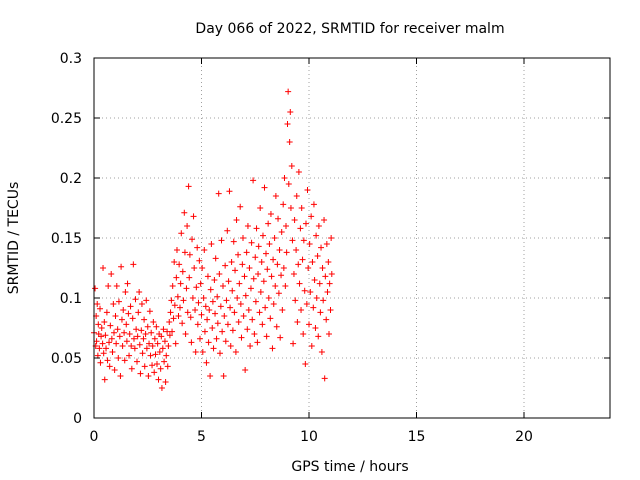 The height and width of the screenshot is (480, 640). I want to click on x-tick-label: 20, so click(524, 437).